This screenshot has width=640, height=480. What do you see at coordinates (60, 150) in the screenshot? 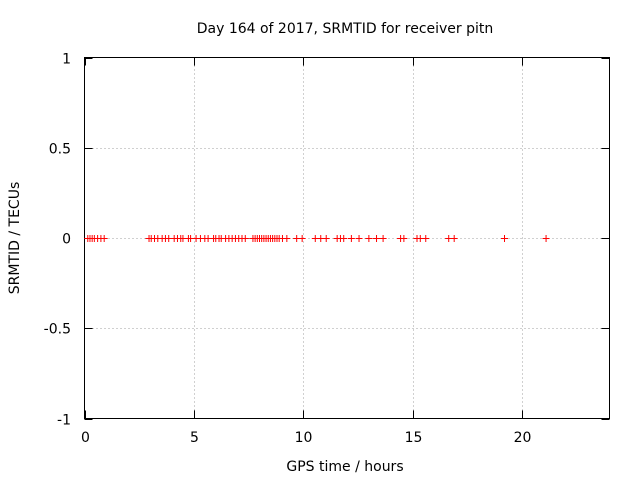
I see `y-tick-label: 0.5` at bounding box center [60, 150].